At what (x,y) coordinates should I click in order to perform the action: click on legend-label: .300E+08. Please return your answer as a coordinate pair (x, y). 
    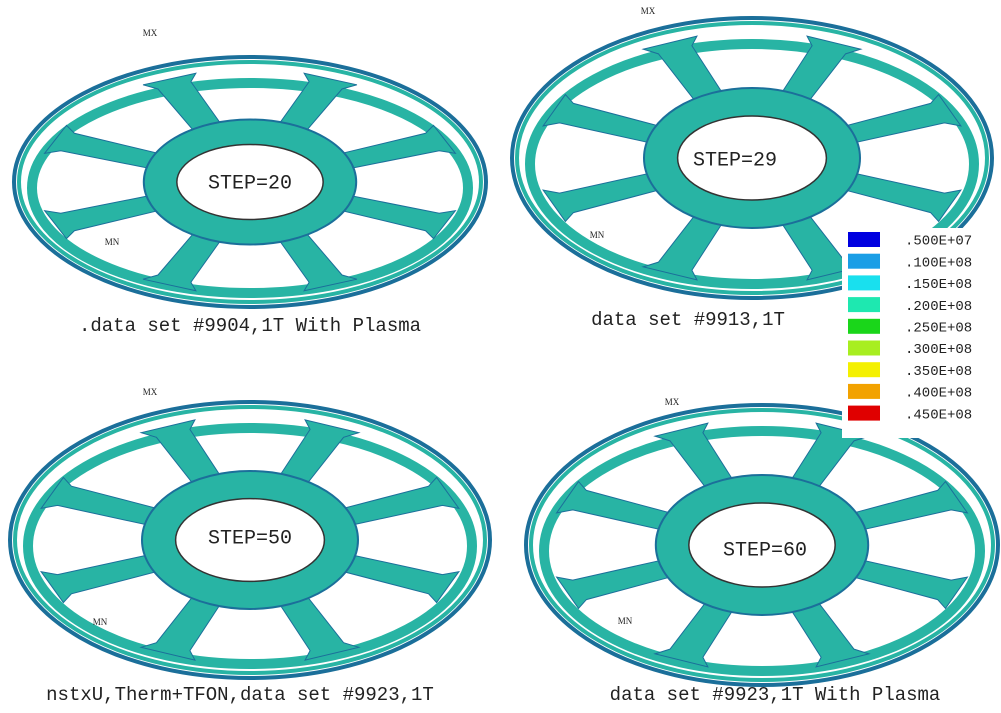
    Looking at the image, I should click on (938, 350).